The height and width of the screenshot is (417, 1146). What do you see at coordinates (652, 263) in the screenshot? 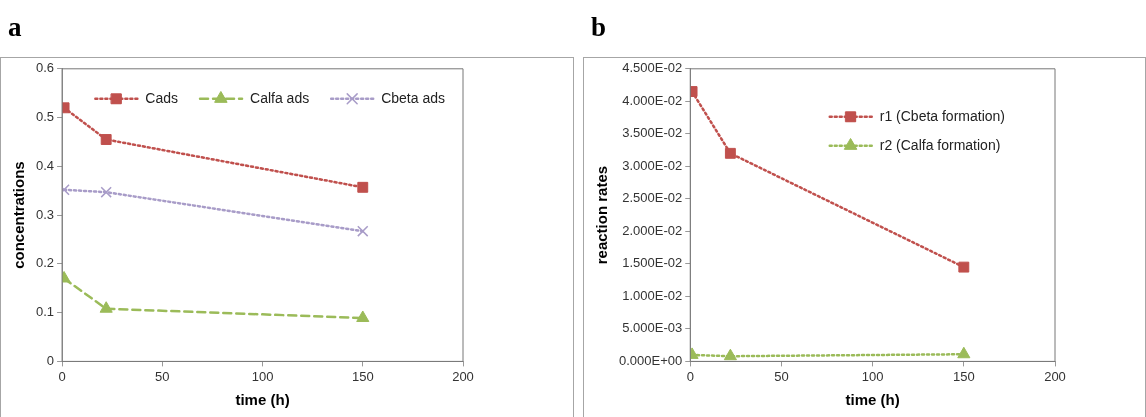
I see `y-tick-label: 1.500E-02` at bounding box center [652, 263].